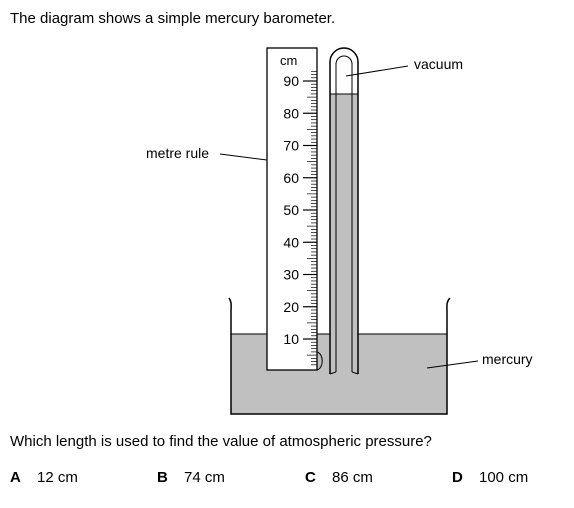 The height and width of the screenshot is (508, 574). I want to click on tube-inner-wall, so click(344, 213).